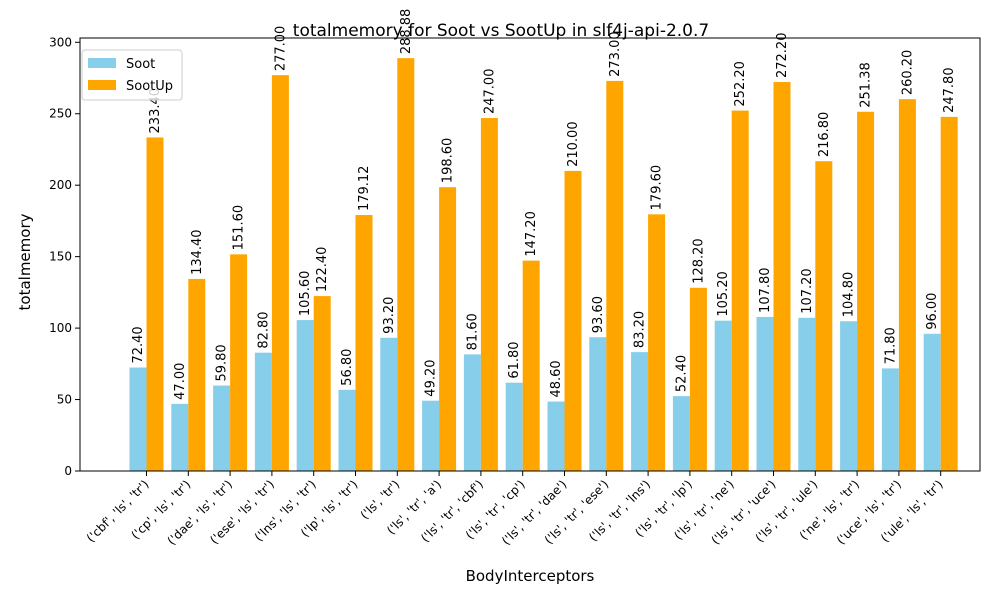 The height and width of the screenshot is (600, 1000). Describe the element at coordinates (448, 161) in the screenshot. I see `bar-label-sootup-7: 198.60` at that location.